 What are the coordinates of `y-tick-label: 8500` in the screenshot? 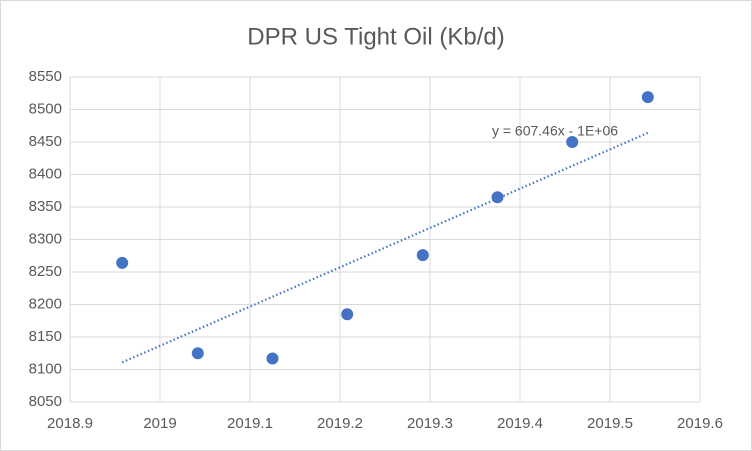 It's located at (45, 108).